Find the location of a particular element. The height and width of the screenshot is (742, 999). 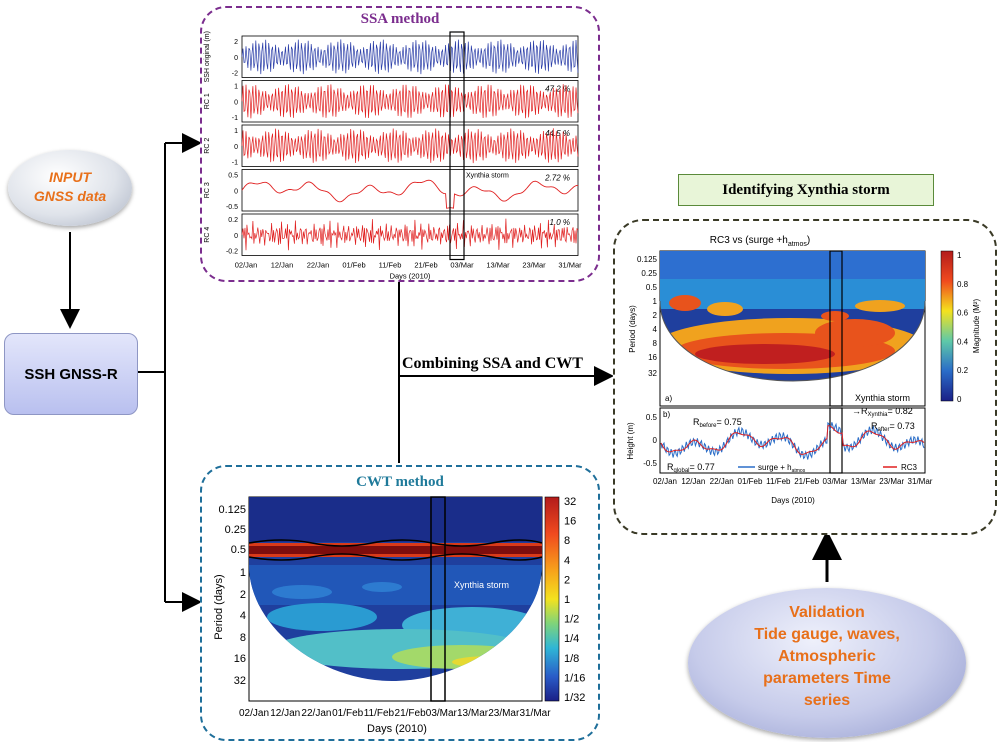

ssa-row-pct: 47.2 % is located at coordinates (557, 89).